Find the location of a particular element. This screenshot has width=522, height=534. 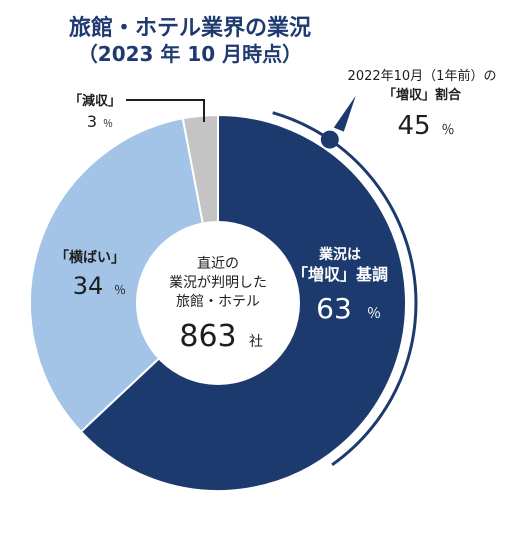

increase-unit: ％ is located at coordinates (374, 314).